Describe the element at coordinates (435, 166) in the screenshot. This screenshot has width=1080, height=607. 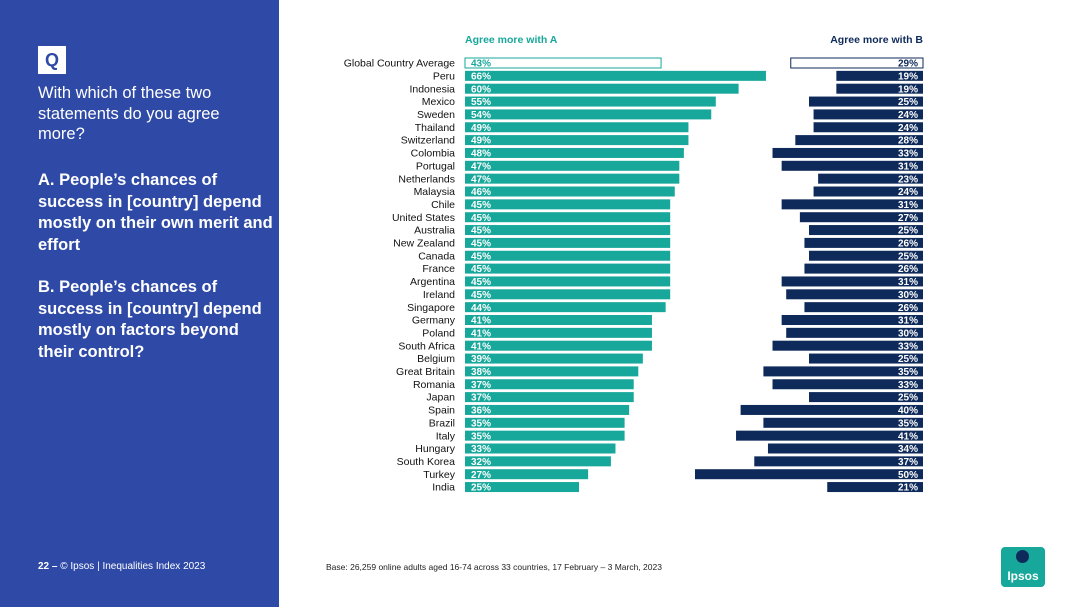
I see `category-label: Portugal` at that location.